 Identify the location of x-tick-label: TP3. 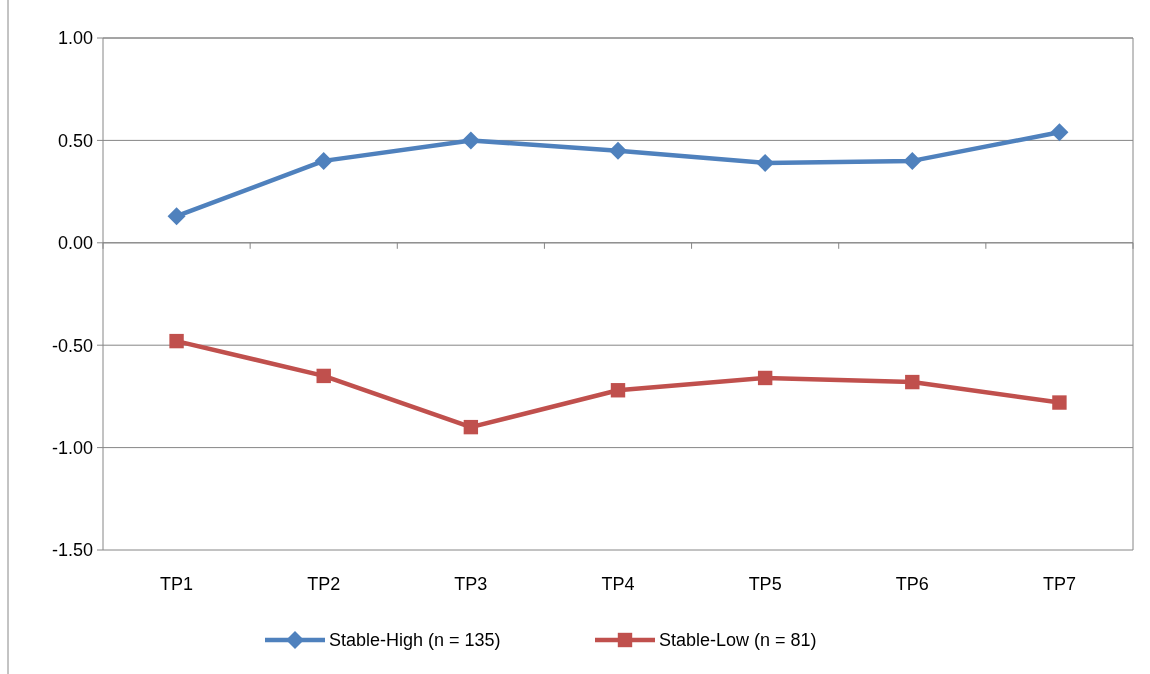
(471, 584).